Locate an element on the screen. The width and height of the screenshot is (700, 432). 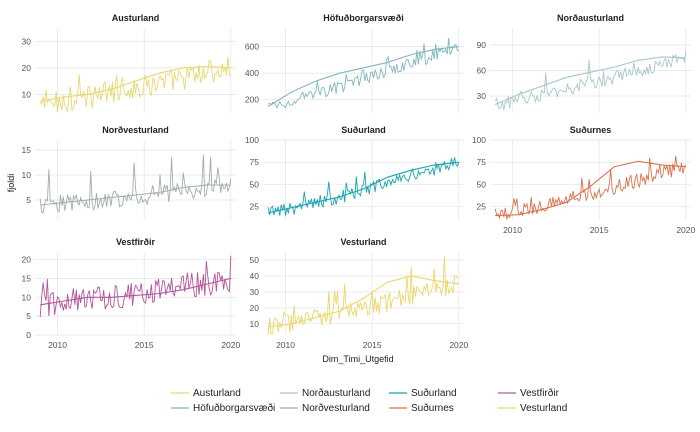
y-axis-label: fjoldi is located at coordinates (11, 183).